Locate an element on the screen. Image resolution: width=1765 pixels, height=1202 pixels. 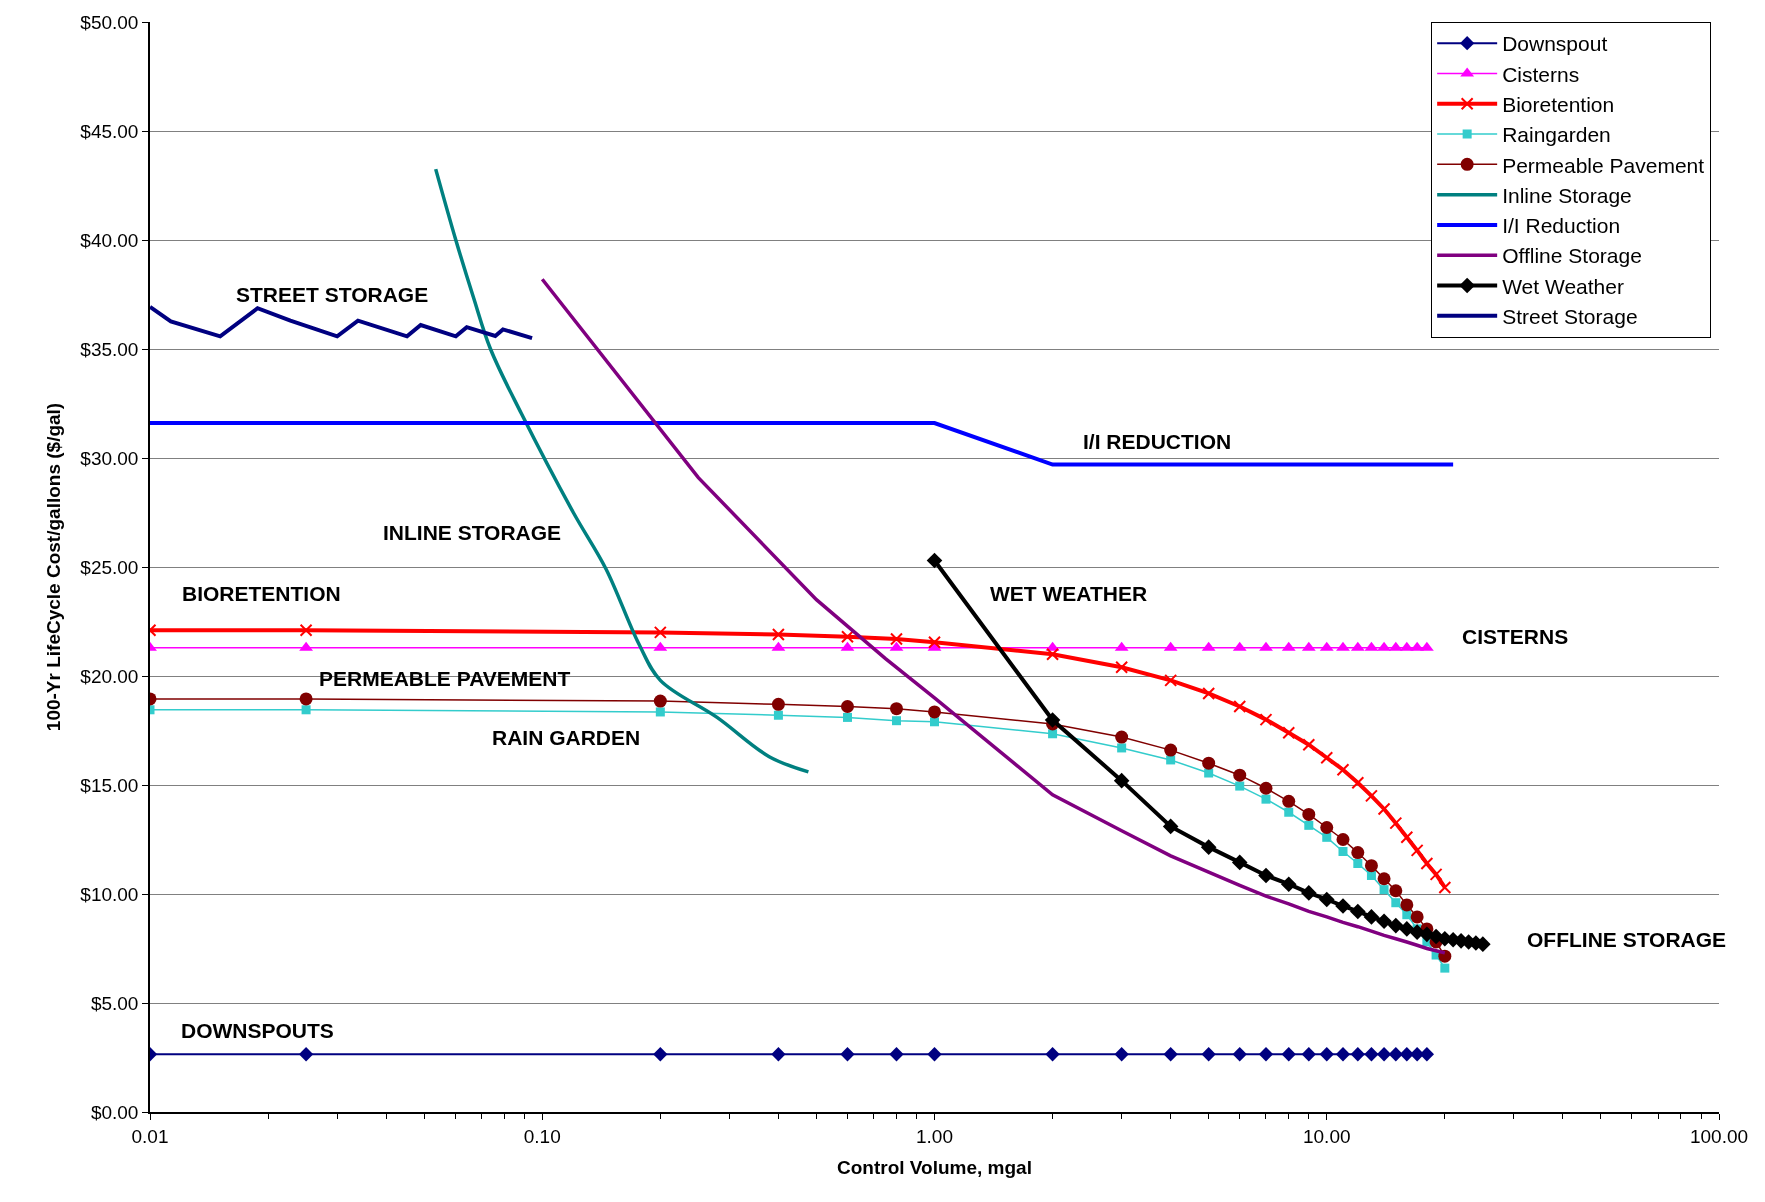
annotation: CISTERNS is located at coordinates (1515, 636).